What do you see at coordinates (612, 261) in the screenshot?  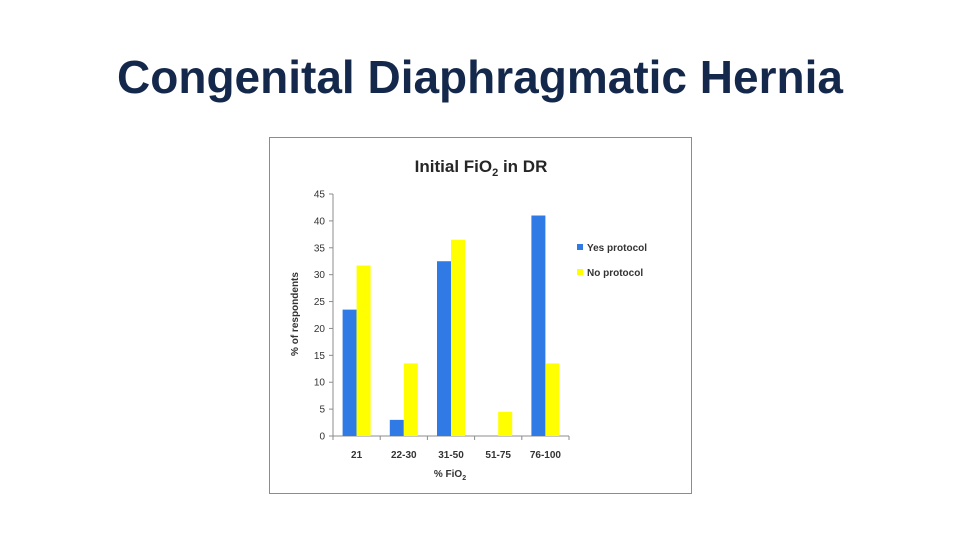 I see `legend: Yes protocol No protocol` at bounding box center [612, 261].